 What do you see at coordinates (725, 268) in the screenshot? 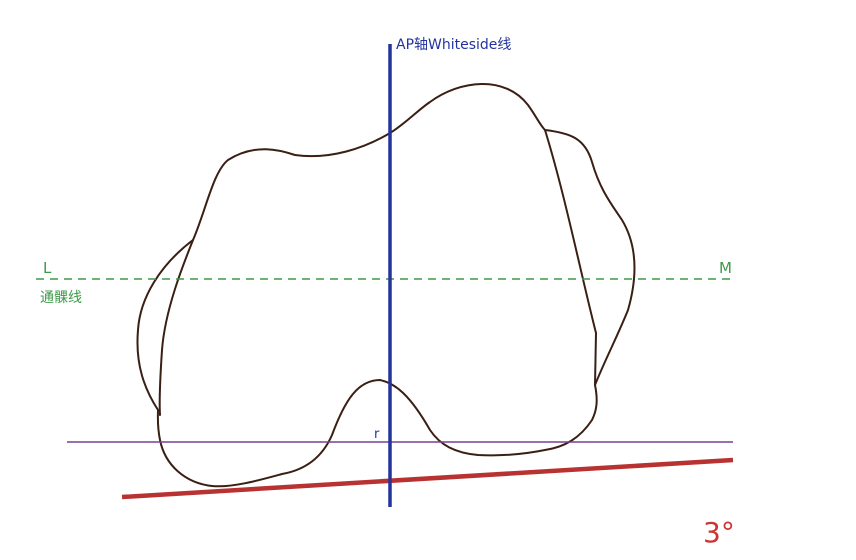
I see `medial-label: M` at bounding box center [725, 268].